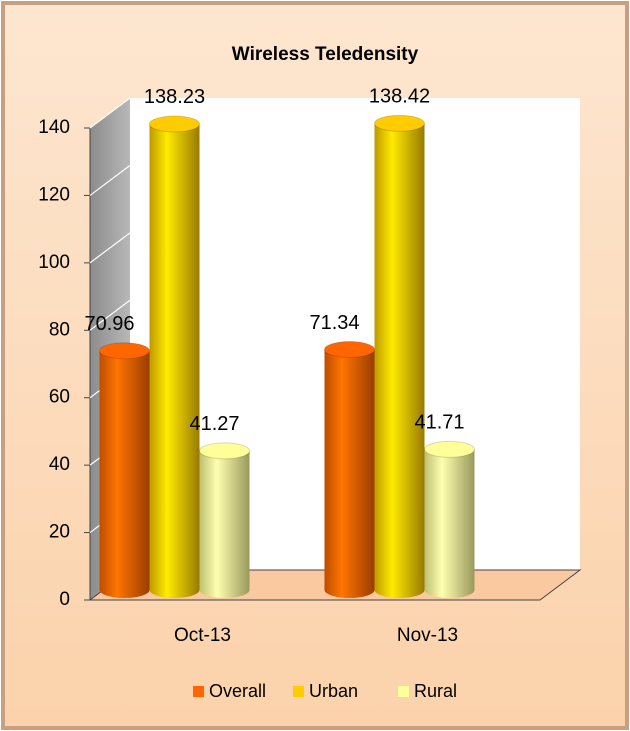  I want to click on legend-label: Rural, so click(435, 691).